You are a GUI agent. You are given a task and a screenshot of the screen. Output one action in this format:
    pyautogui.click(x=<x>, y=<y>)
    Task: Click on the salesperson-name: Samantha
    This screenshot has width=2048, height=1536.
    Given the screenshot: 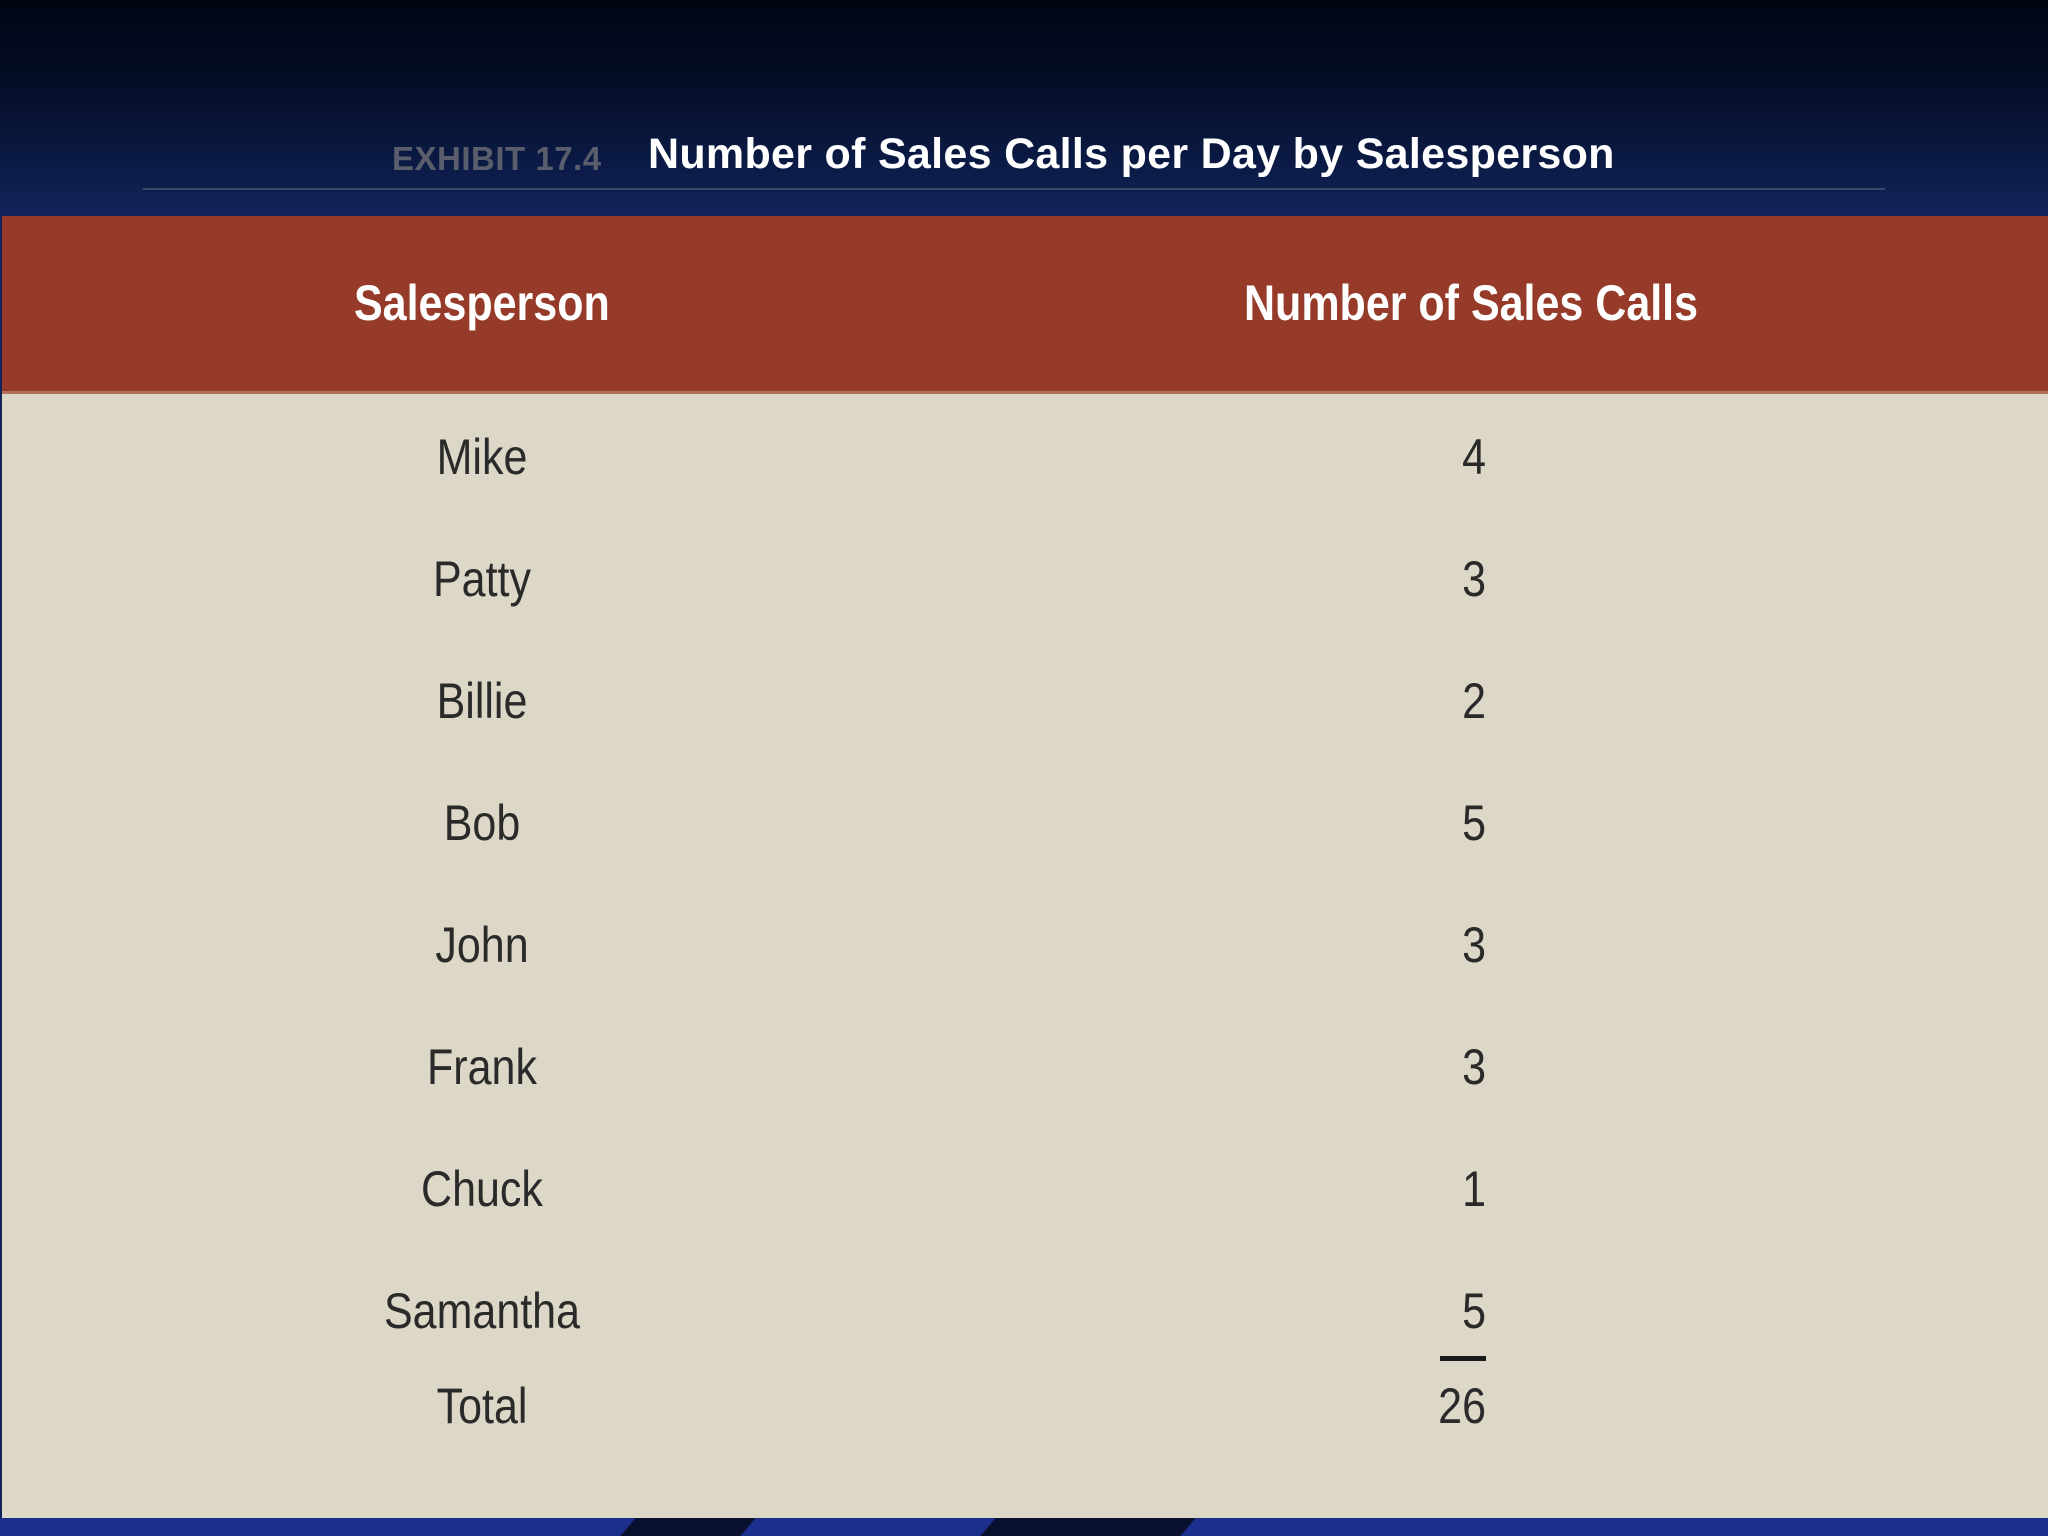 What is the action you would take?
    pyautogui.click(x=482, y=1311)
    